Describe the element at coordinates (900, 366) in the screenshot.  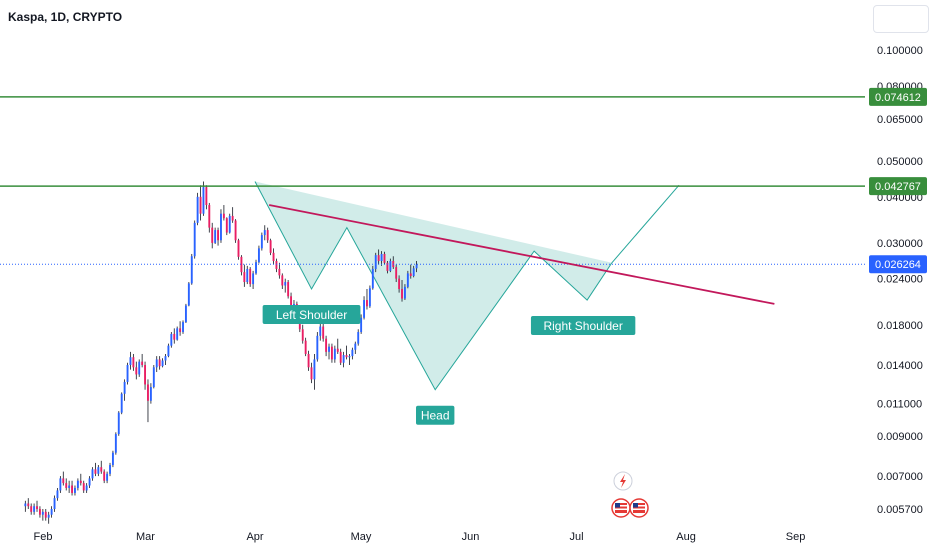
I see `y-tick-label: 0.014000` at that location.